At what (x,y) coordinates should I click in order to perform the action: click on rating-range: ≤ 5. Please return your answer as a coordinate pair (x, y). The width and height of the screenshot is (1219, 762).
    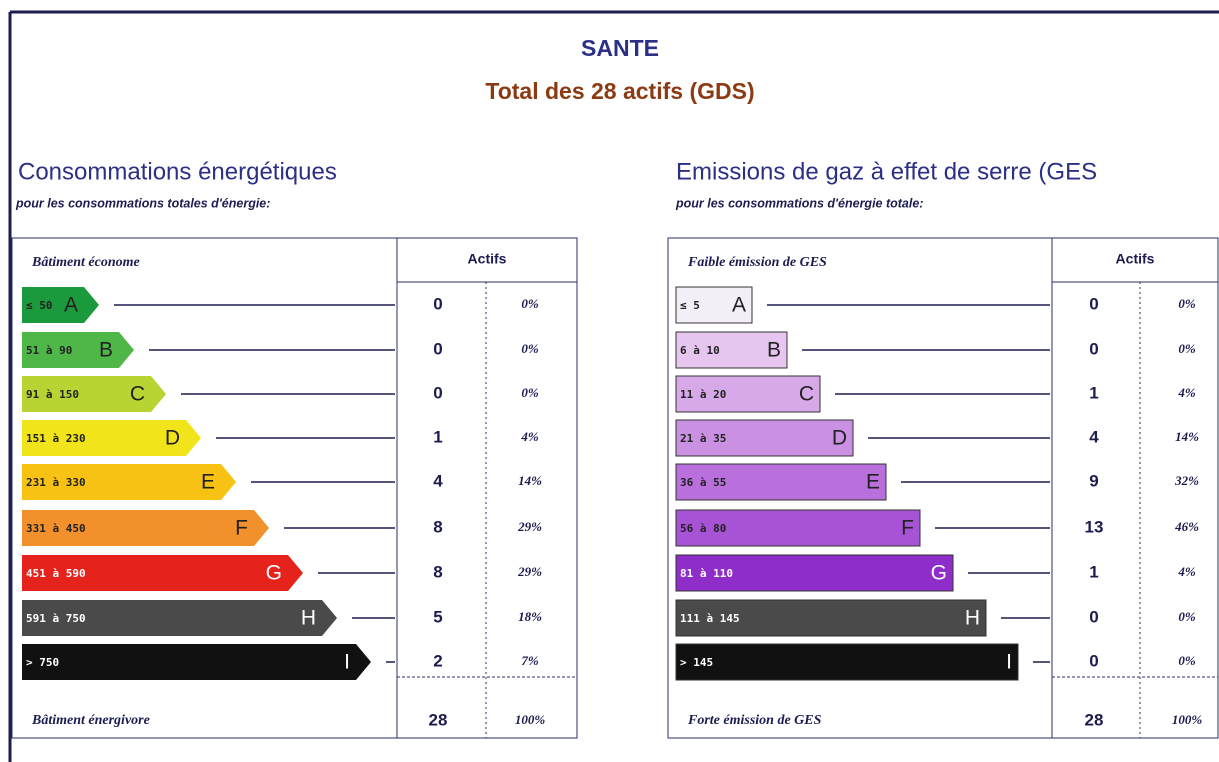
    Looking at the image, I should click on (690, 305).